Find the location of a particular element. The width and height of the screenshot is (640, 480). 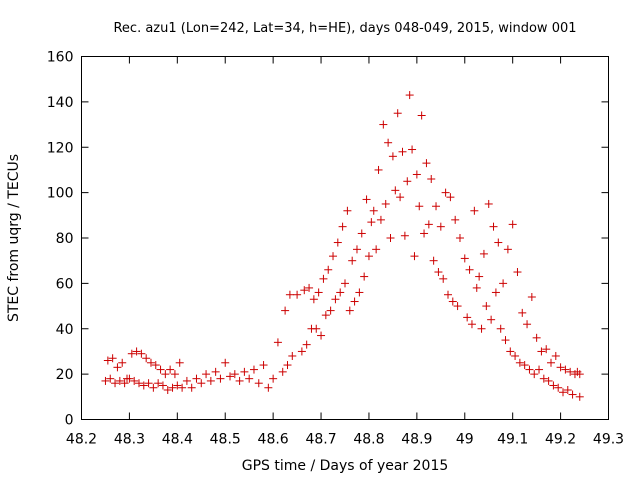

x-axis-label: GPS time / Days of year 2015 is located at coordinates (345, 466).